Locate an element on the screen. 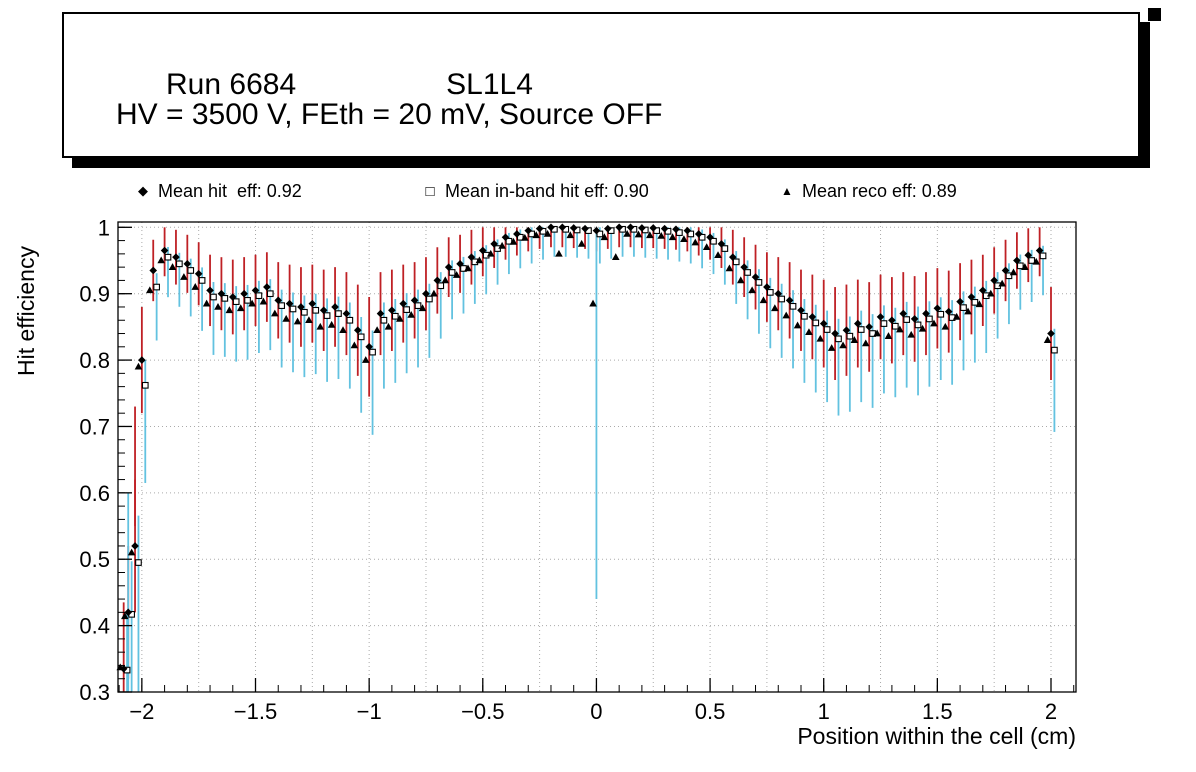 The height and width of the screenshot is (772, 1196). legend-label-hit-eff: Mean hit eff: 0.92 is located at coordinates (230, 190).